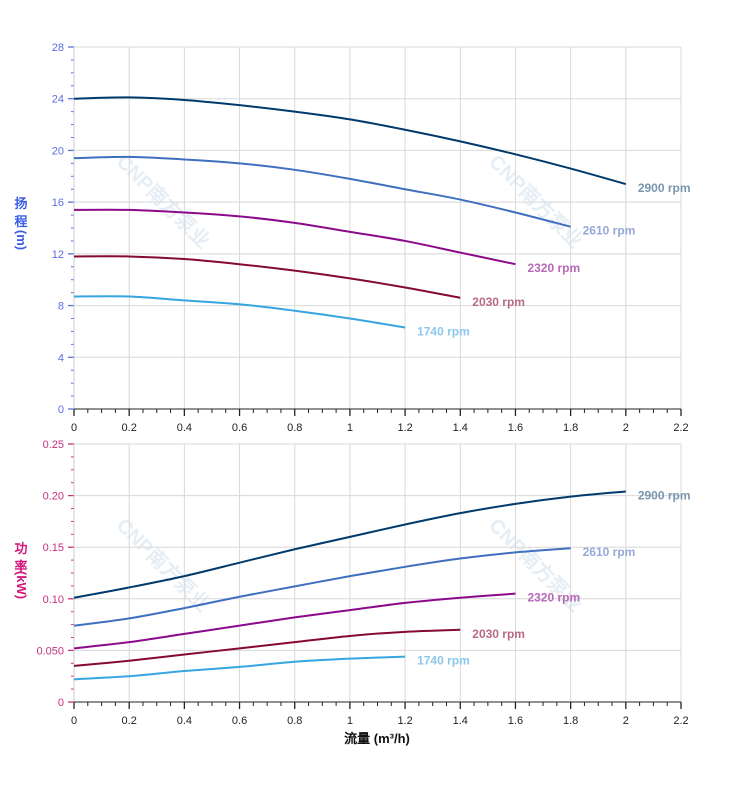 This screenshot has width=752, height=797. What do you see at coordinates (20, 203) in the screenshot?
I see `y-axis-label: 扬` at bounding box center [20, 203].